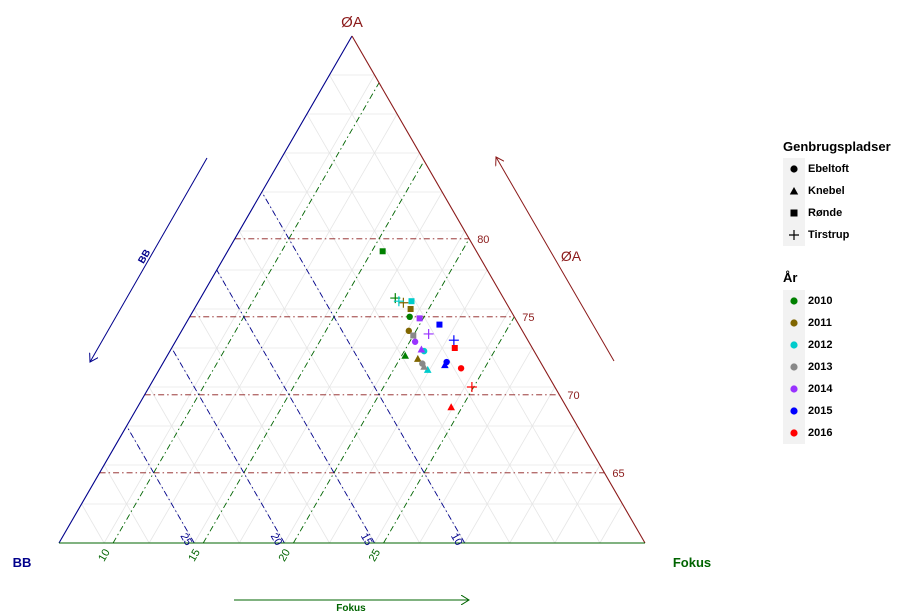 This screenshot has height=612, width=902. I want to click on color-legend-label: 2013, so click(820, 367).